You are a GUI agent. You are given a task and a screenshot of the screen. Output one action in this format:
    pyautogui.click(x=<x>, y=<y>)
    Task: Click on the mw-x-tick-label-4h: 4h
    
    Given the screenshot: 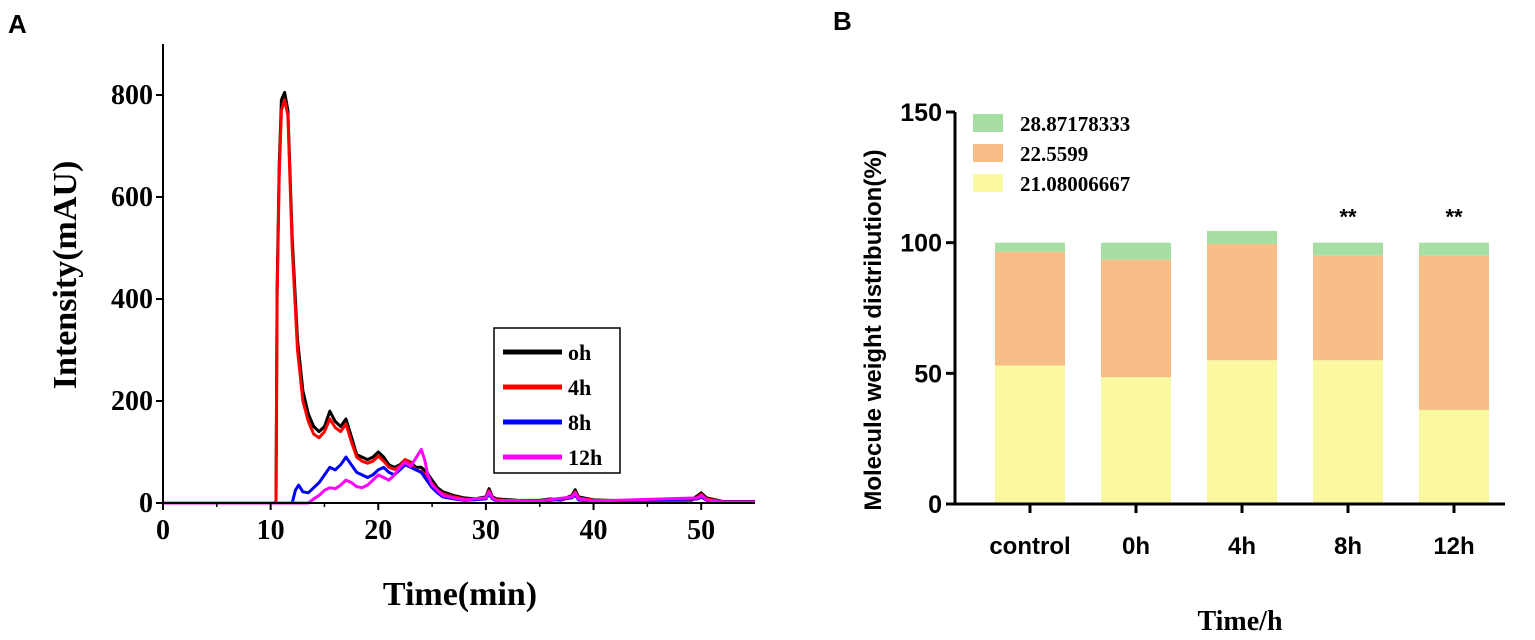 What is the action you would take?
    pyautogui.click(x=1242, y=546)
    